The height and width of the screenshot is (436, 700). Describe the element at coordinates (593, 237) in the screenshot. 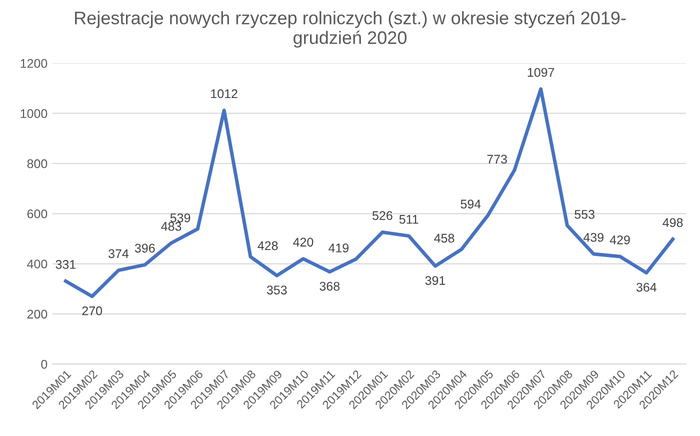

I see `data-label: 439` at that location.